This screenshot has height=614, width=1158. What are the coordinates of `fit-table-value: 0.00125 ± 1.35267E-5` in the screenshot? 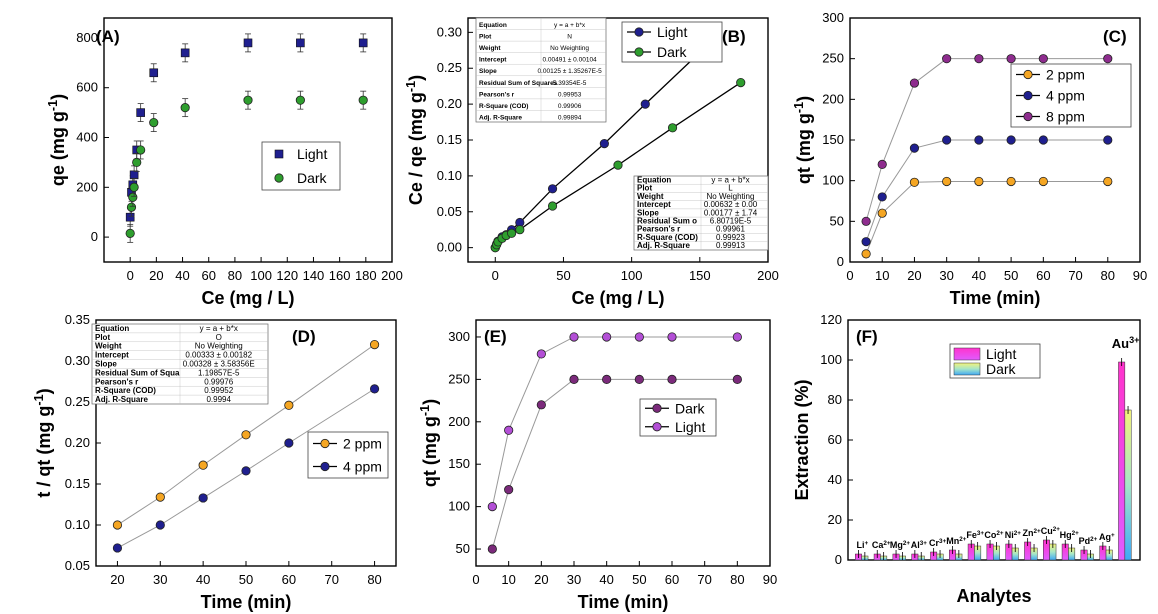 It's located at (569, 71).